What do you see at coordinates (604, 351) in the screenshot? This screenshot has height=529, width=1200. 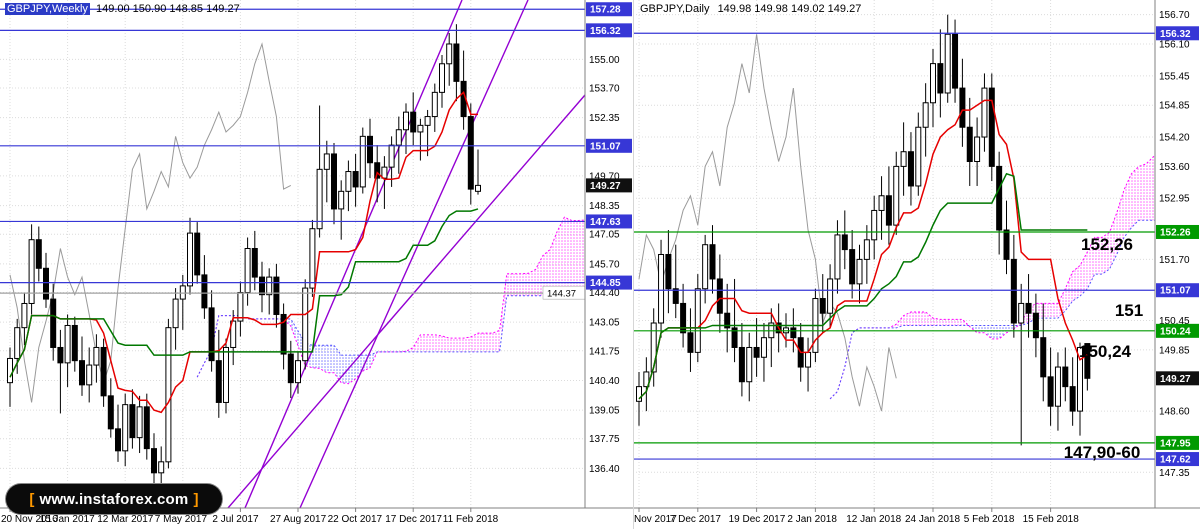 I see `price-axis-label: 141.75` at bounding box center [604, 351].